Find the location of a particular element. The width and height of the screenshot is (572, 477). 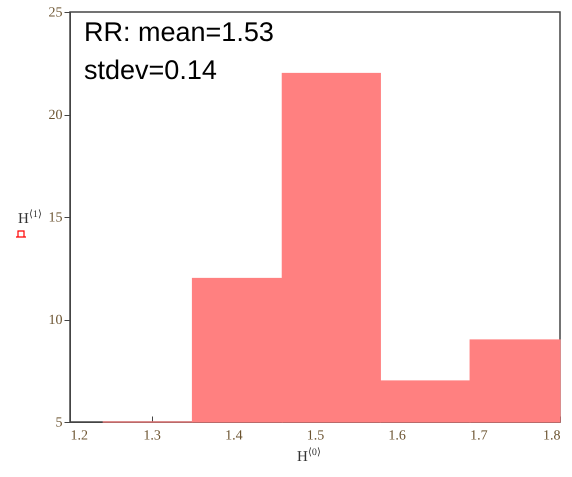

x-tick-label: 1.3 is located at coordinates (152, 436).